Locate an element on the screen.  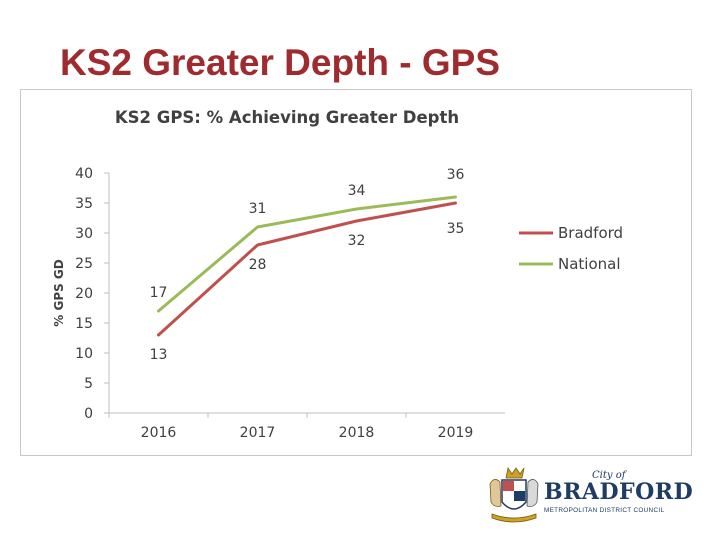
data-label-bradford: 32 is located at coordinates (357, 241).